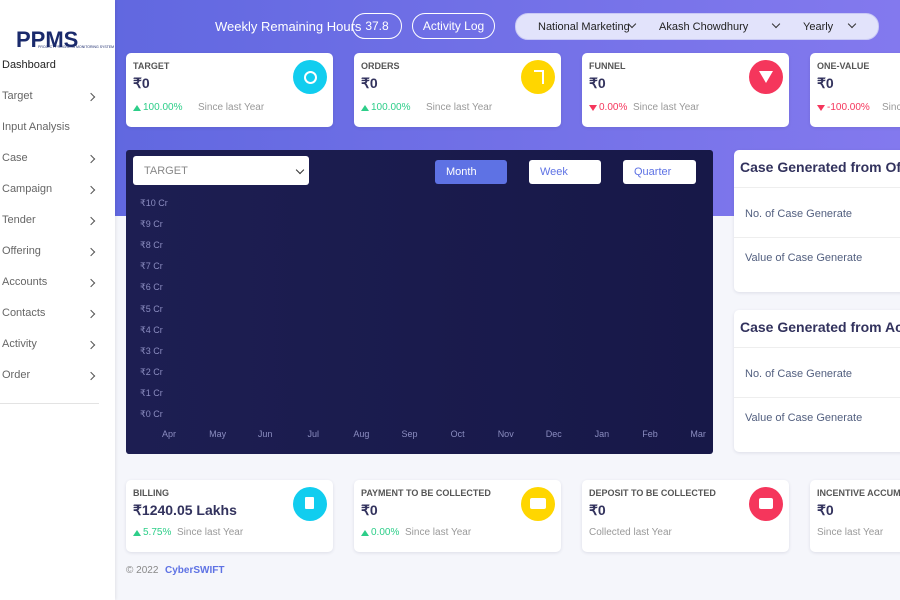 This screenshot has width=900, height=600. What do you see at coordinates (27, 189) in the screenshot?
I see `menu-item: Campaign` at bounding box center [27, 189].